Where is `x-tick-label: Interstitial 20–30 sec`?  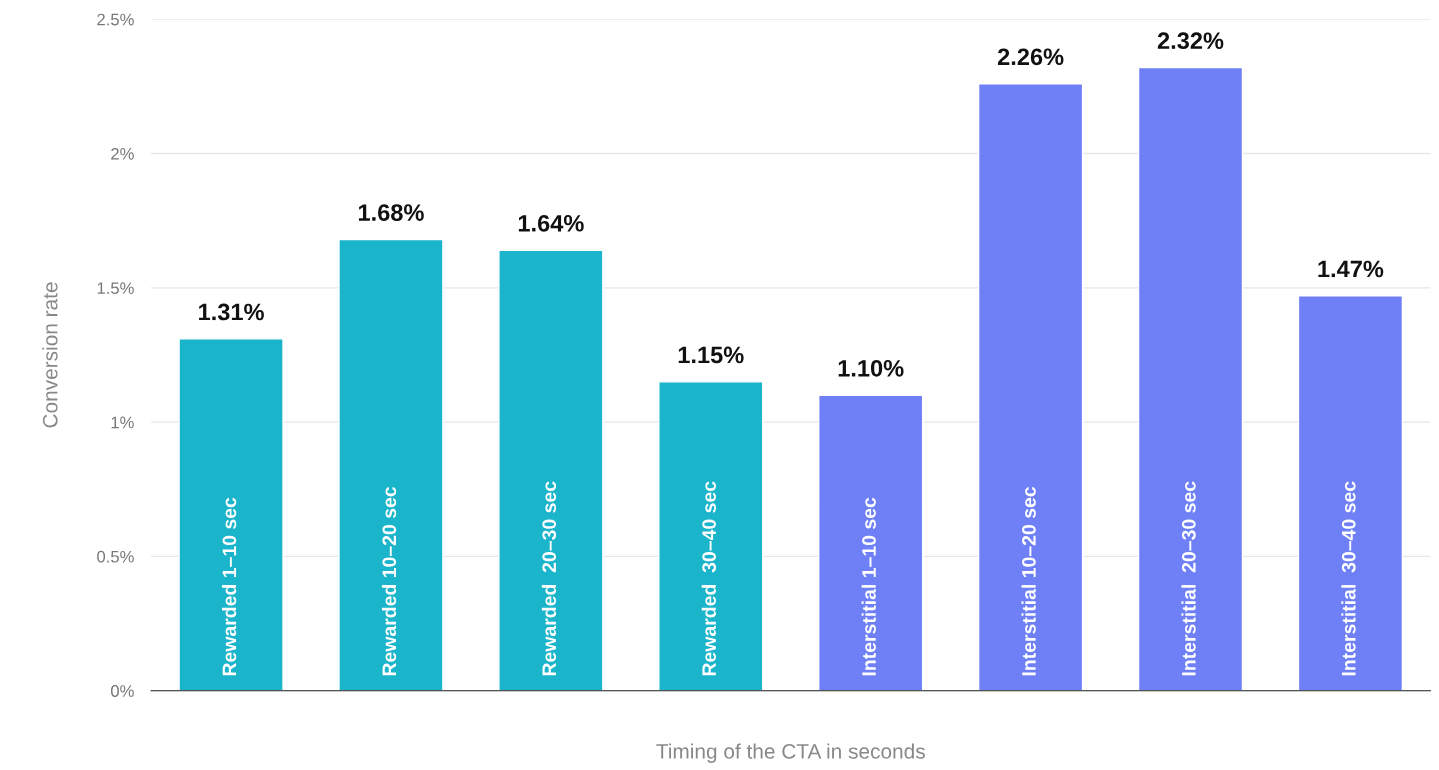 x-tick-label: Interstitial 20–30 sec is located at coordinates (1188, 578).